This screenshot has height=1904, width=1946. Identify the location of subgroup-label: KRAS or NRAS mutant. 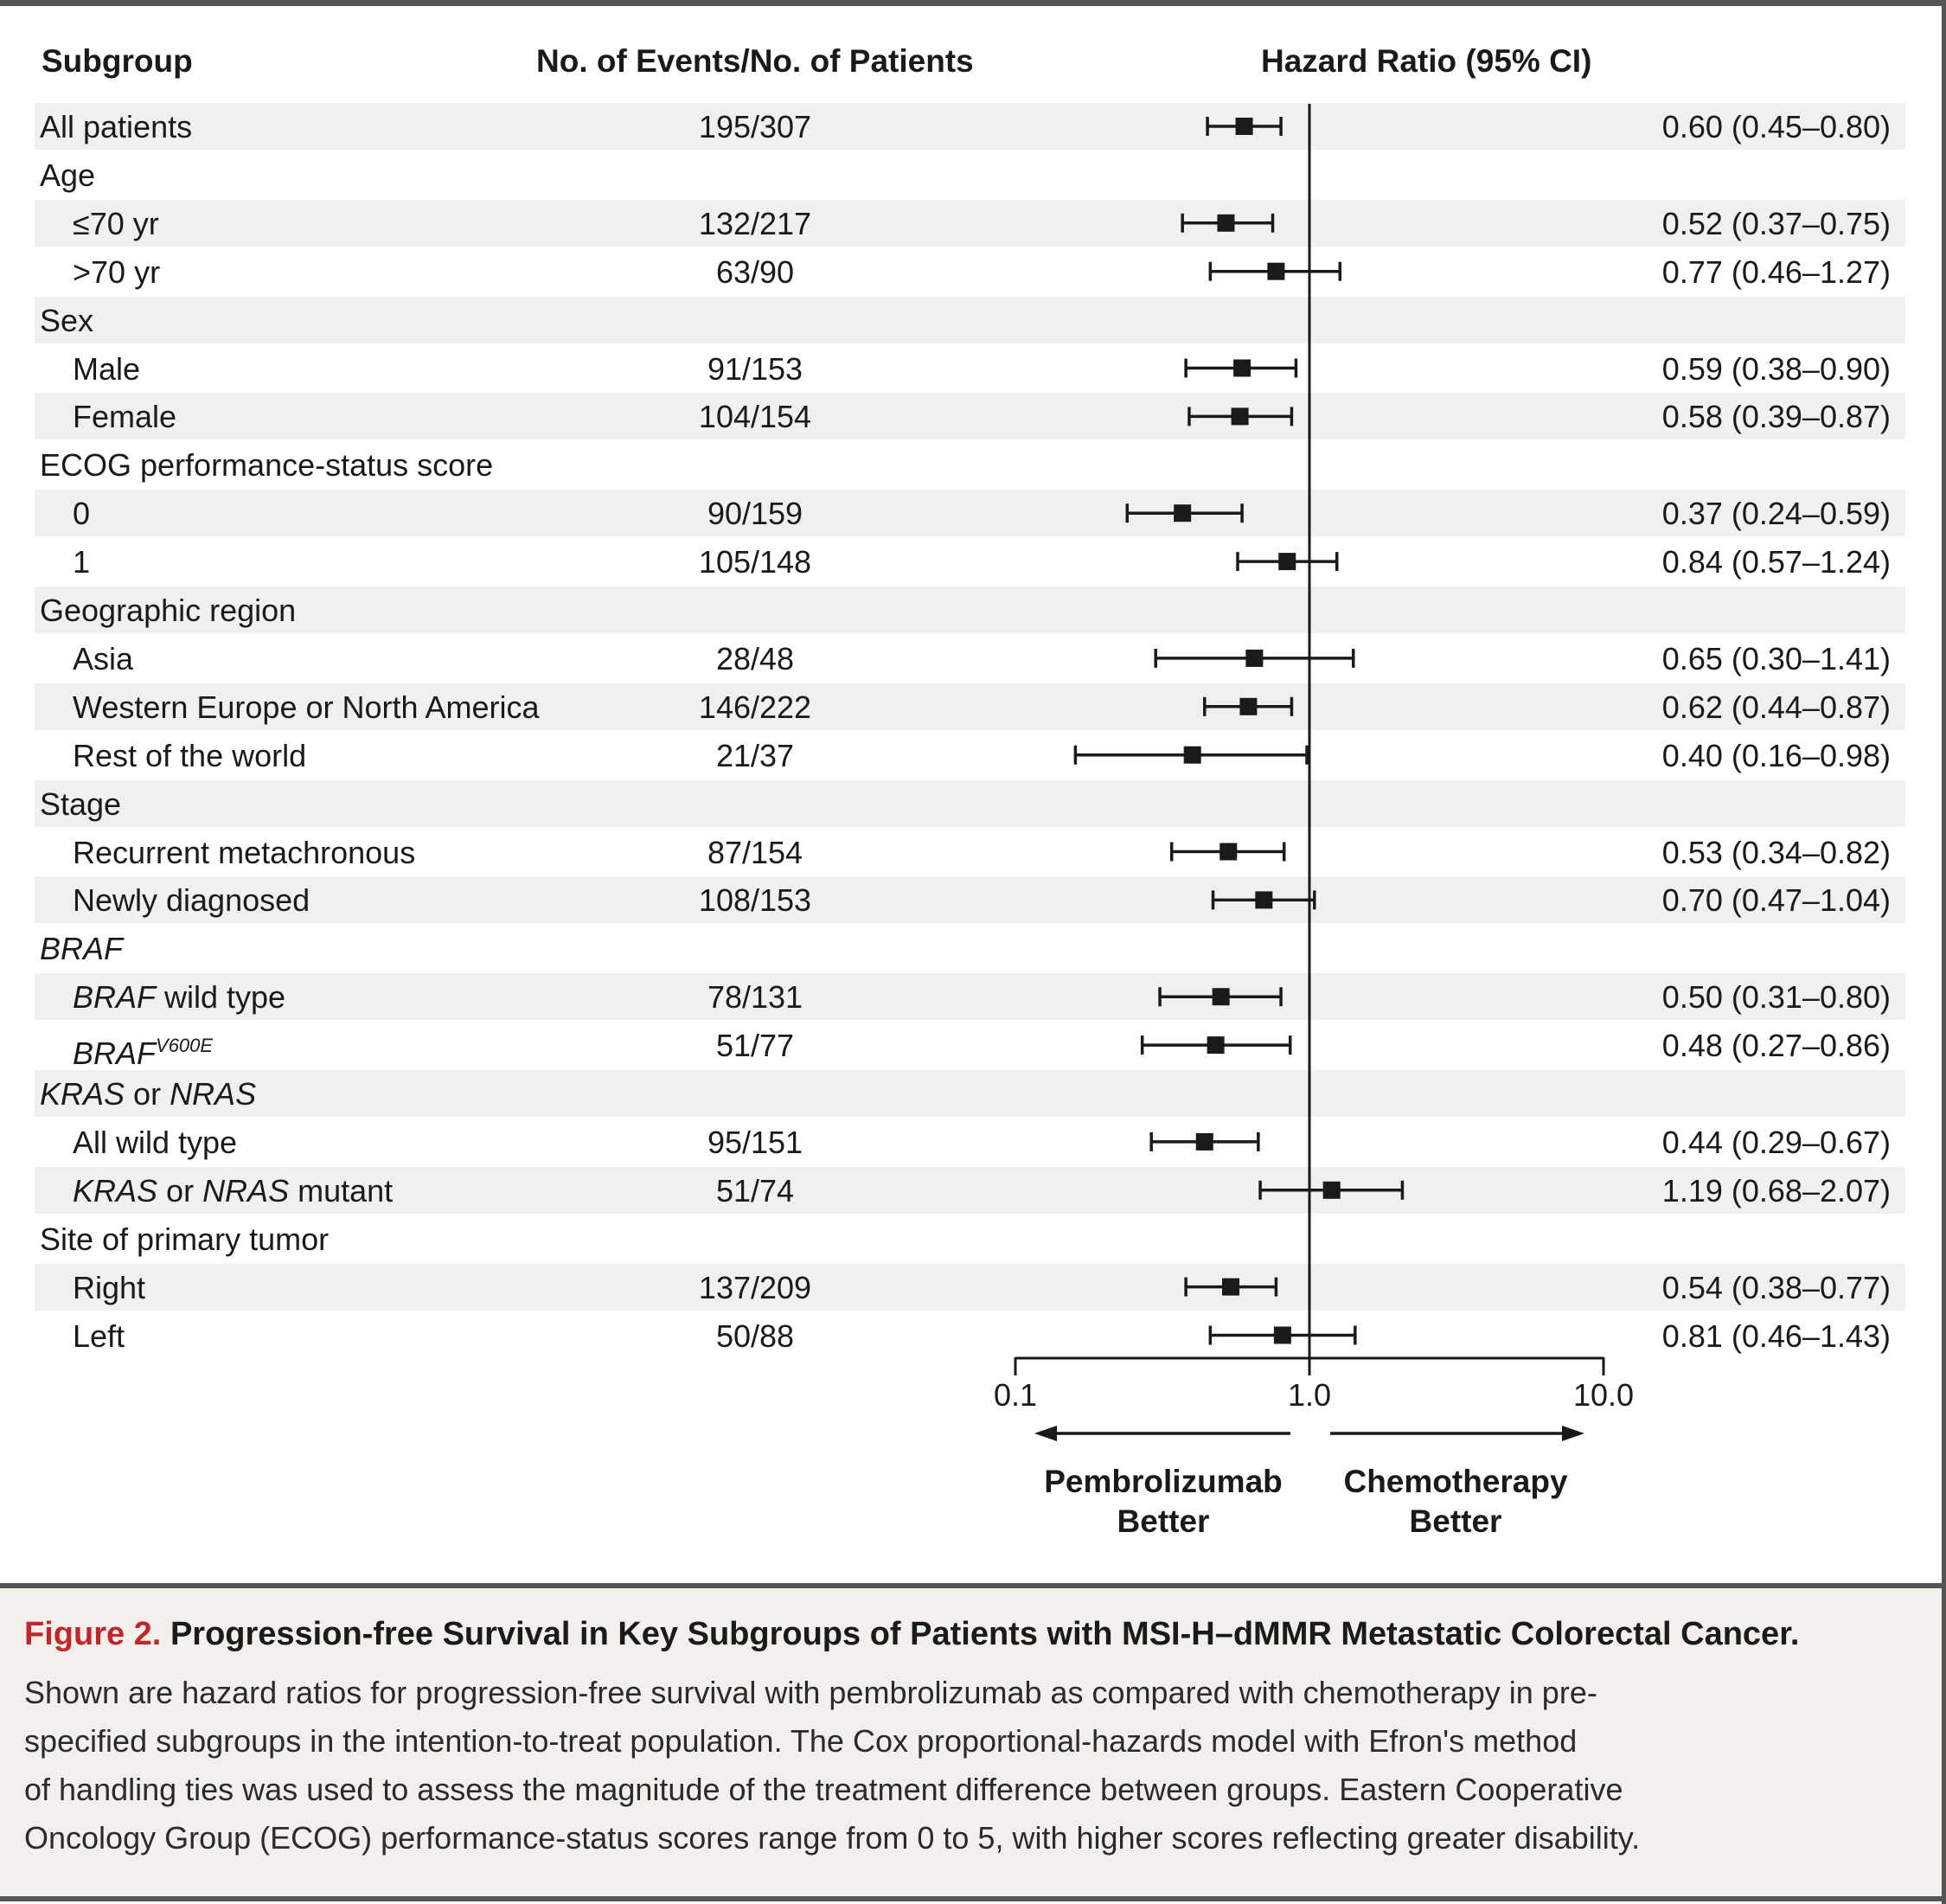
(233, 1190).